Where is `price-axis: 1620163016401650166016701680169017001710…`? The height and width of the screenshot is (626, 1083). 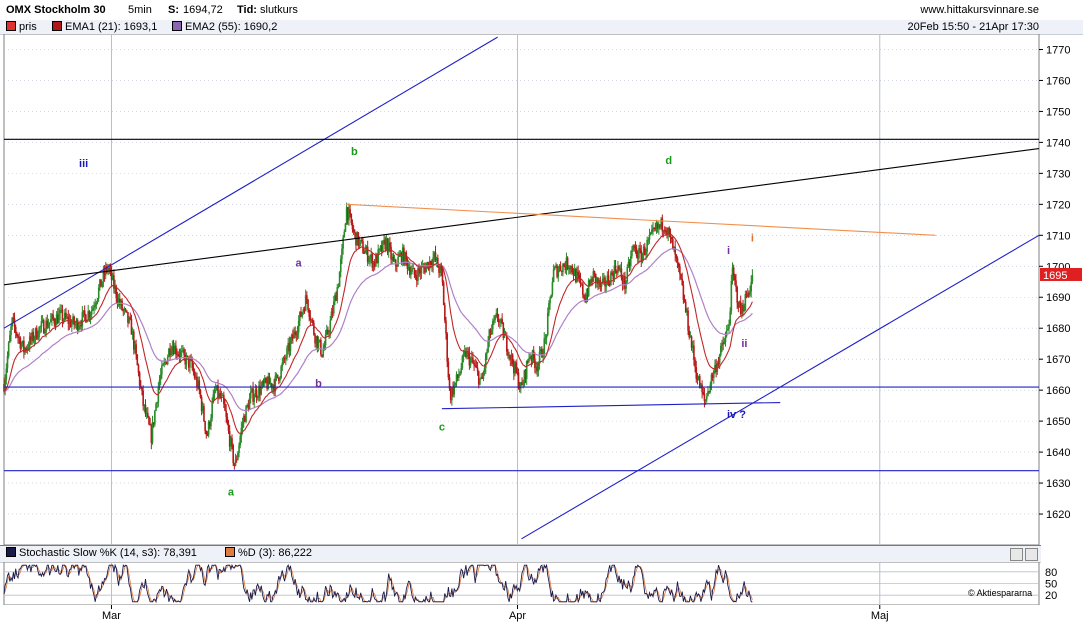
price-axis: 1620163016401650166016701680169017001710… is located at coordinates (1060, 282).